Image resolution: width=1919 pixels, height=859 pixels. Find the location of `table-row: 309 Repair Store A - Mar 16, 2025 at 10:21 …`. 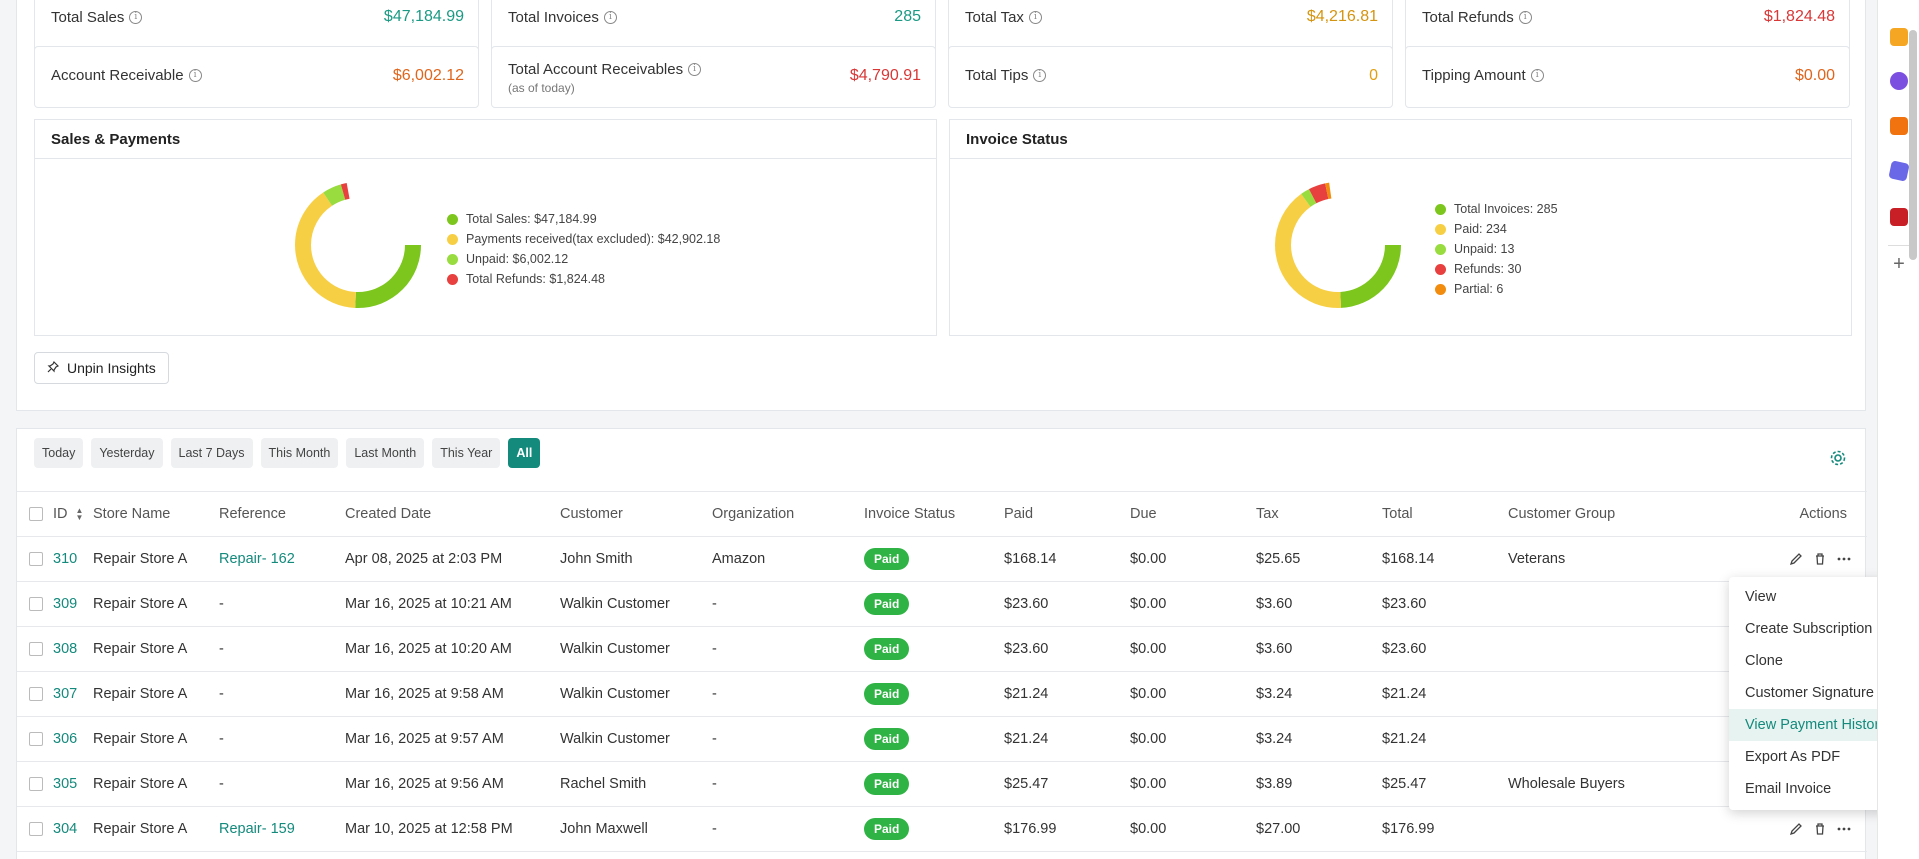

table-row: 309 Repair Store A - Mar 16, 2025 at 10:21 … is located at coordinates (942, 604).